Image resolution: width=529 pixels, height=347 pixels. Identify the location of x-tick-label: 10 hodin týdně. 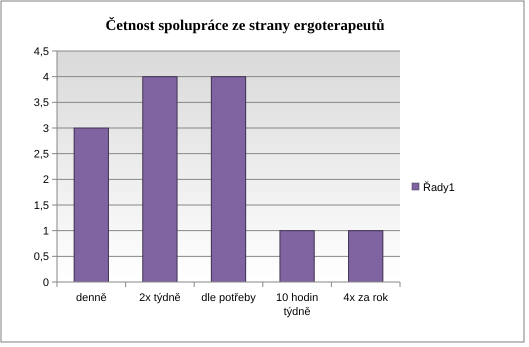
(297, 305).